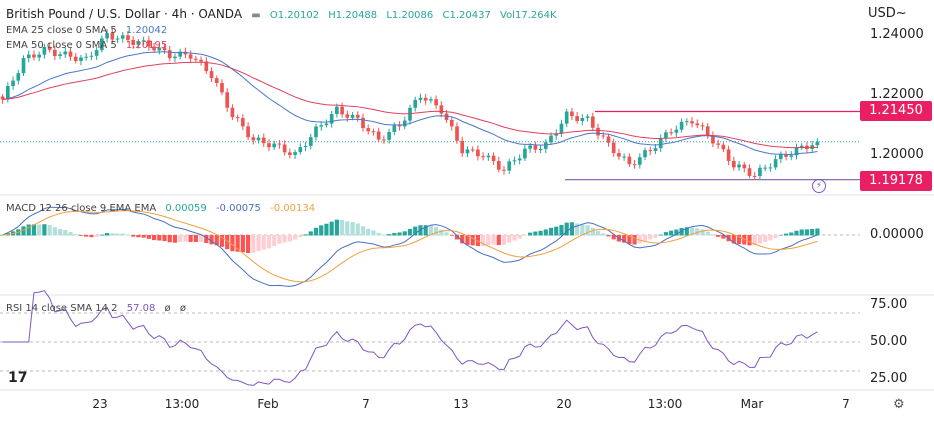 The image size is (934, 432). What do you see at coordinates (99, 308) in the screenshot?
I see `rsi-legend: RSI 14 close SMA 14 2 57.08 ø ø` at bounding box center [99, 308].